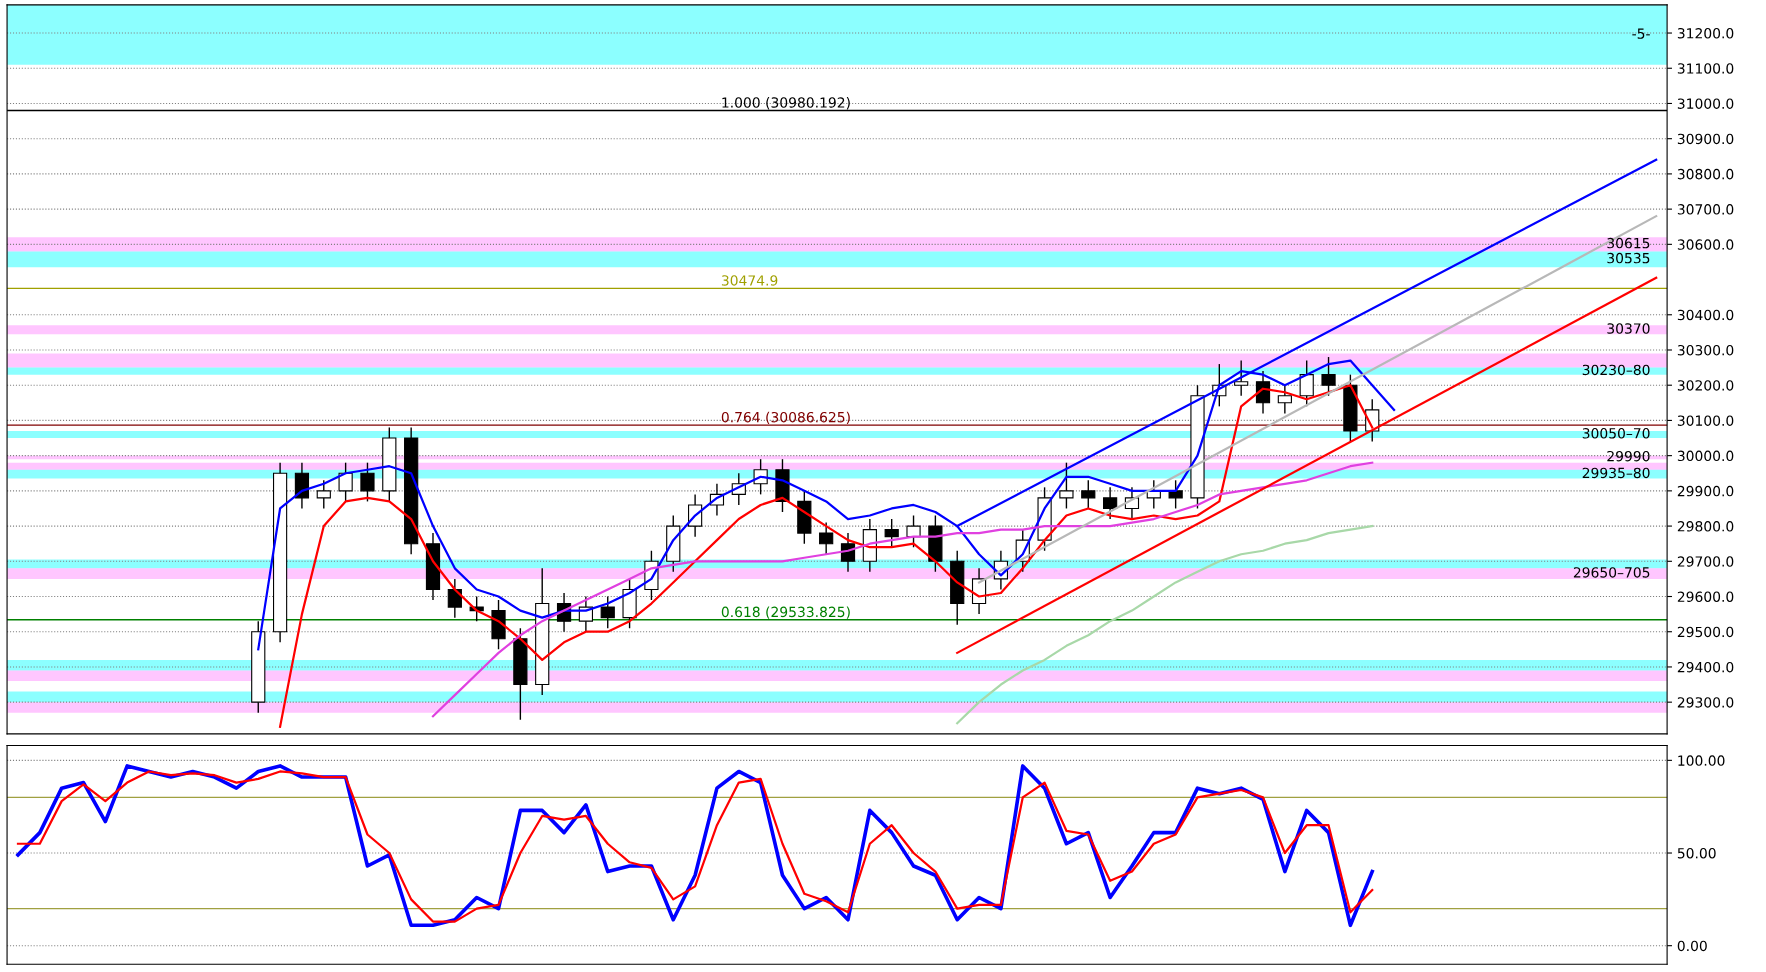 Image resolution: width=1766 pixels, height=972 pixels. Describe the element at coordinates (1705, 209) in the screenshot. I see `y-tick-label: 30700.0` at that location.